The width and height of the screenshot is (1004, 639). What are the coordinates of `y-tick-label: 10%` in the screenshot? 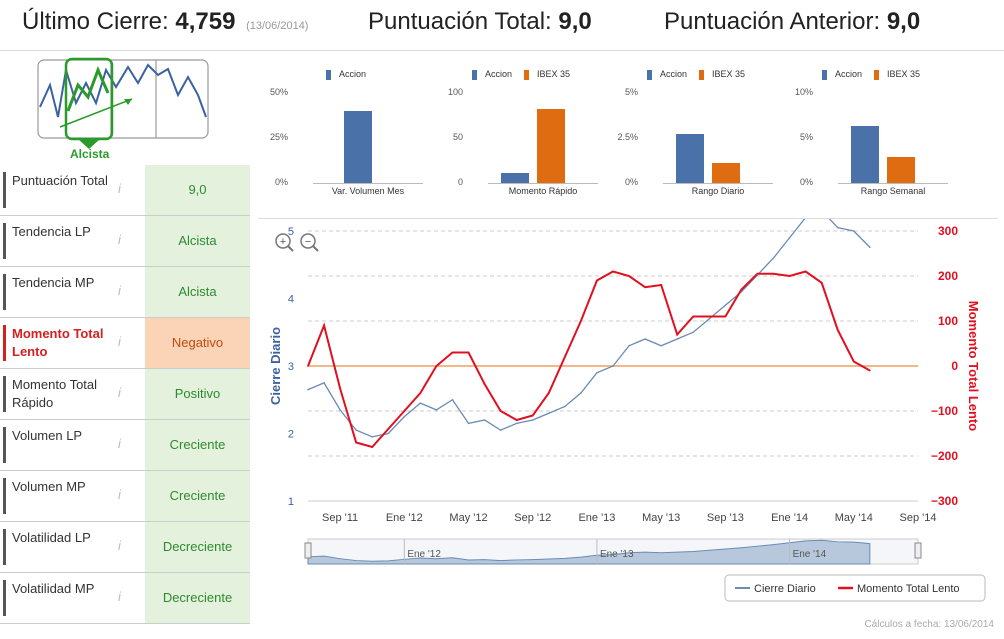 It's located at (803, 92).